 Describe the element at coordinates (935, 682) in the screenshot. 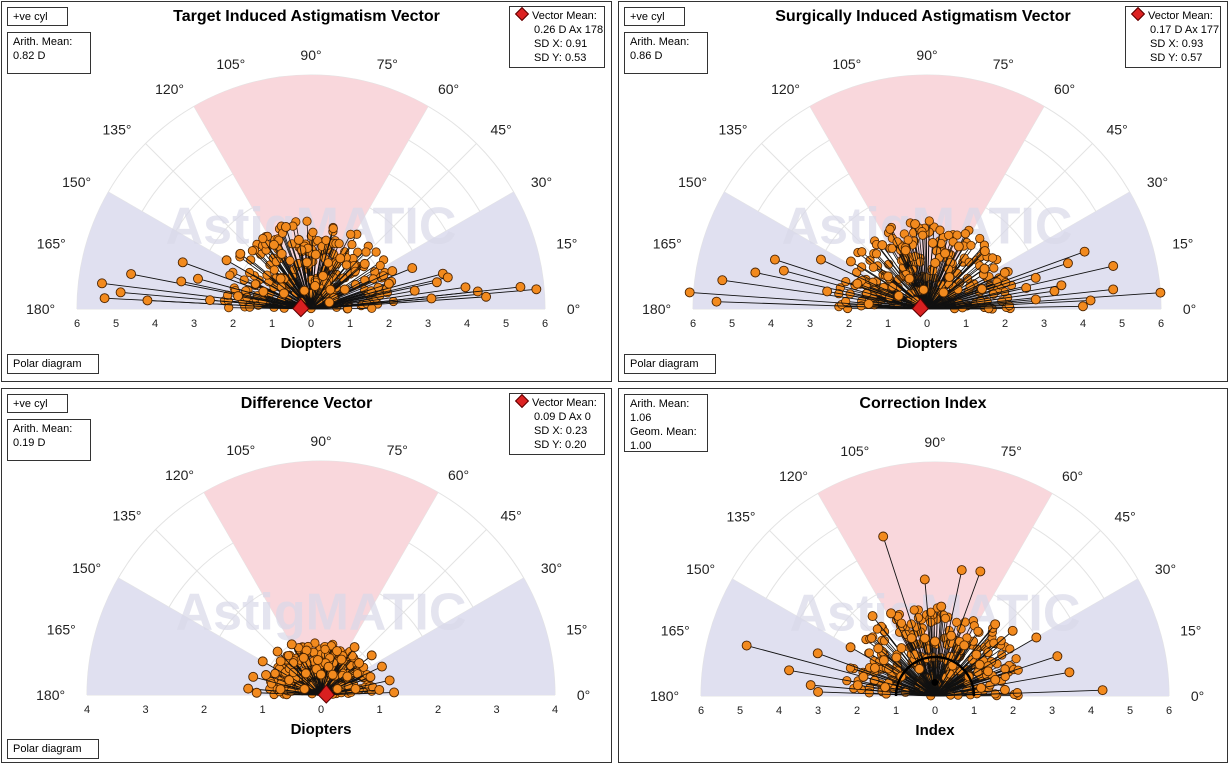

I see `geom-mean-marker` at that location.